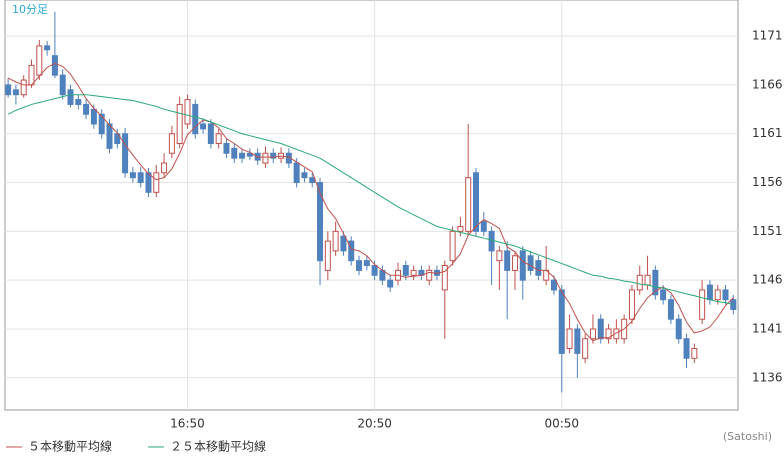  Describe the element at coordinates (767, 182) in the screenshot. I see `y-tick-label: 1156` at that location.